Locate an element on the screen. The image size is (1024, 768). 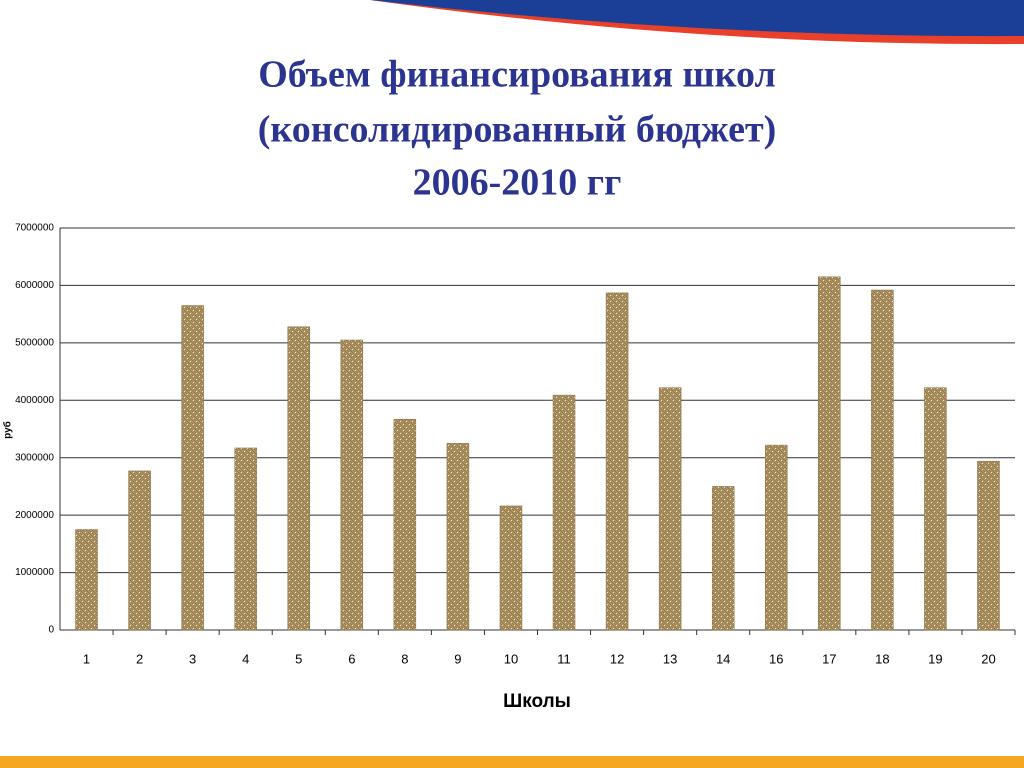
y-tick-label: 1000000 is located at coordinates (34, 572).